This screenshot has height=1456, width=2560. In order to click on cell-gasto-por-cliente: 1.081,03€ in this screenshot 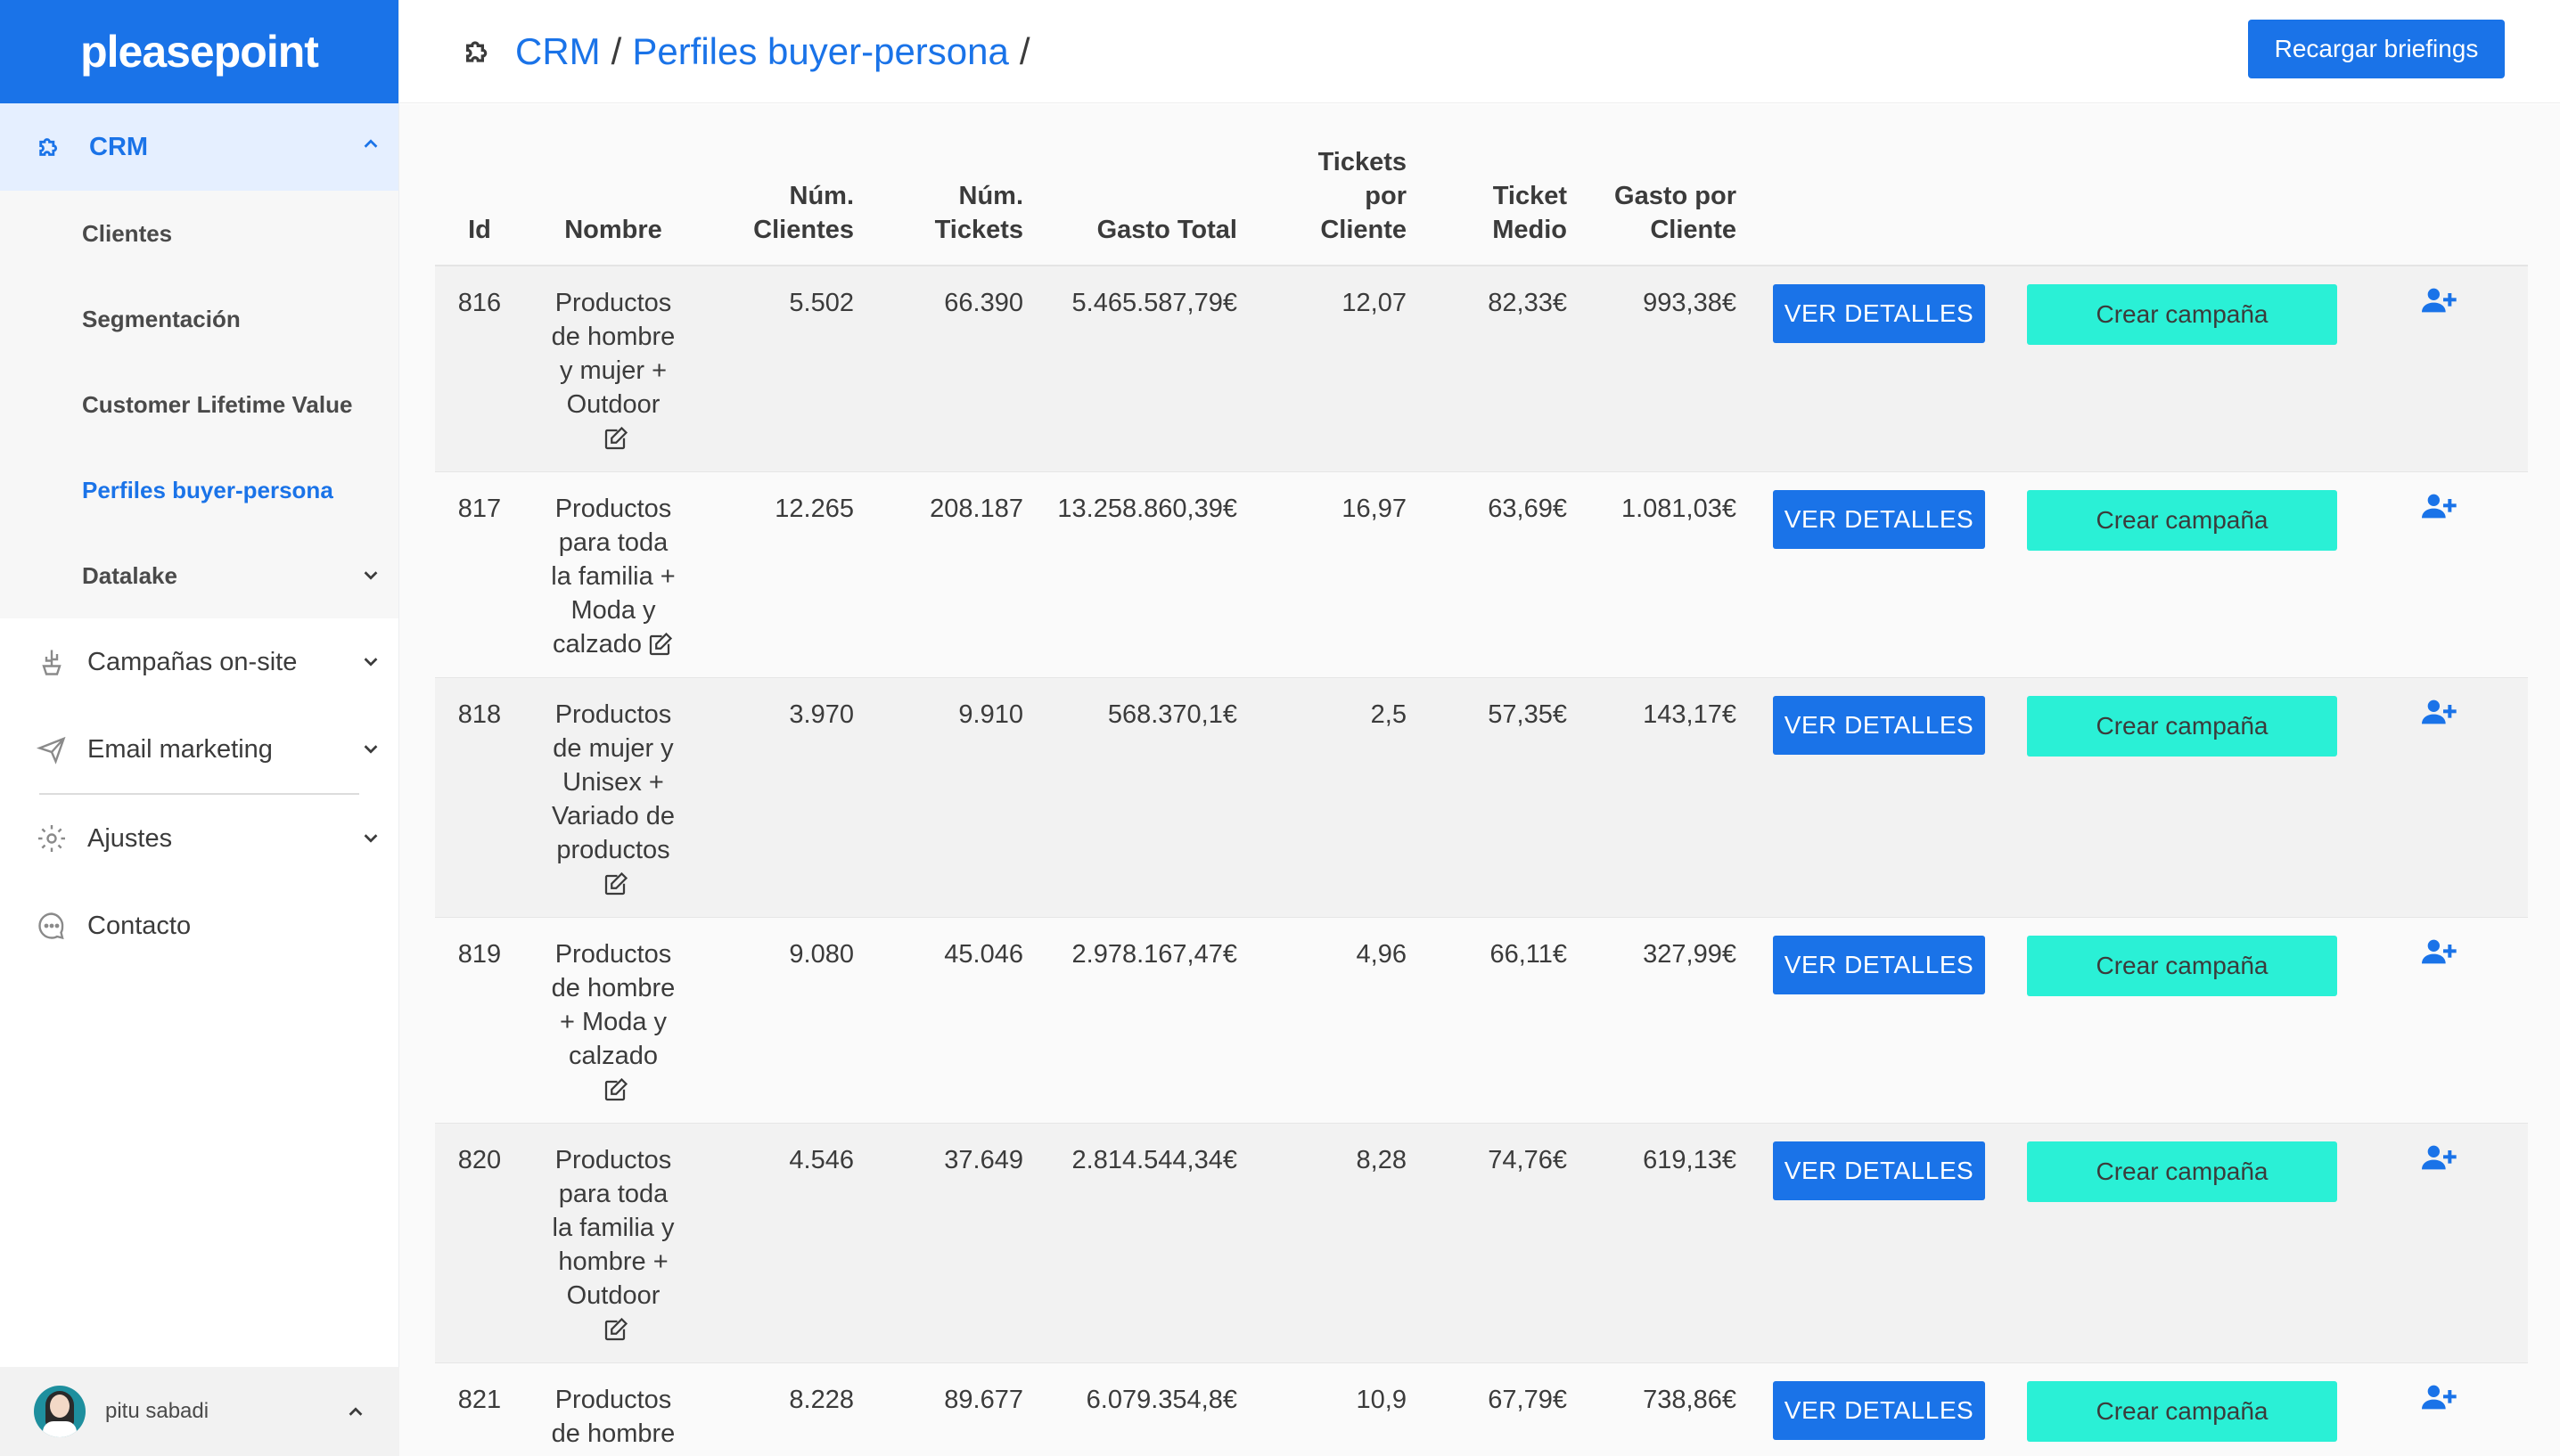, I will do `click(1669, 574)`.